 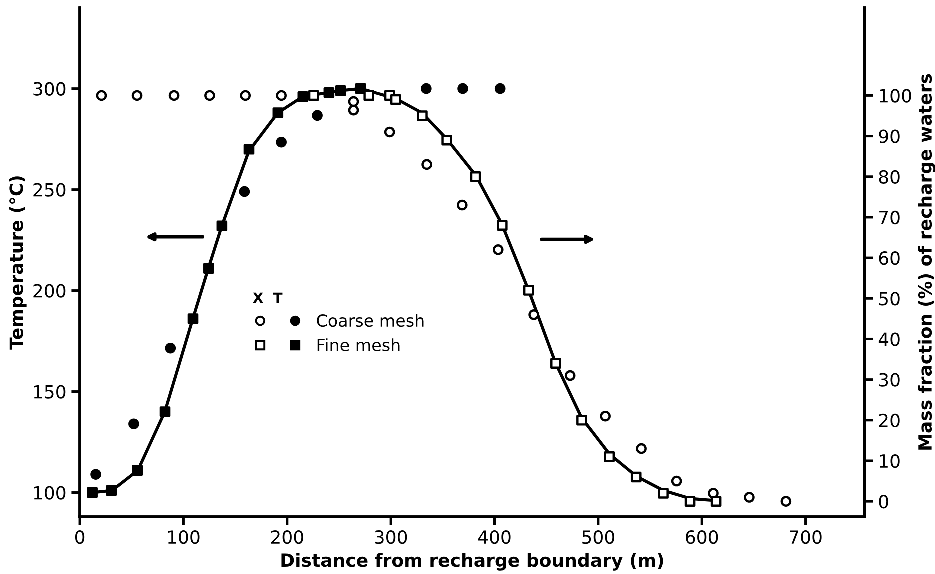 I want to click on y2-tick-label: 0, so click(x=883, y=502).